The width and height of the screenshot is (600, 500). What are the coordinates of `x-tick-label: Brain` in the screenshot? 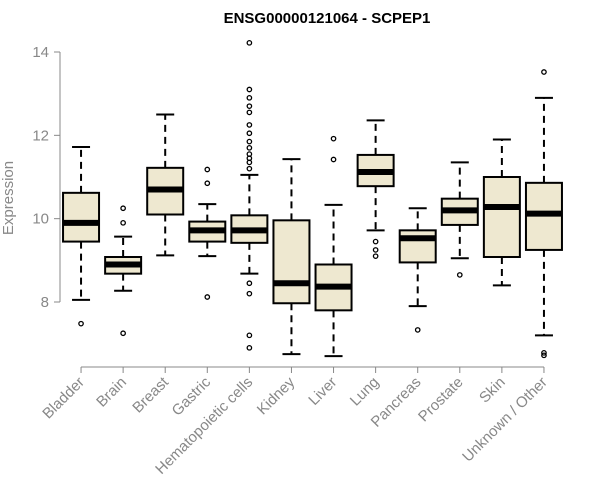 It's located at (111, 392).